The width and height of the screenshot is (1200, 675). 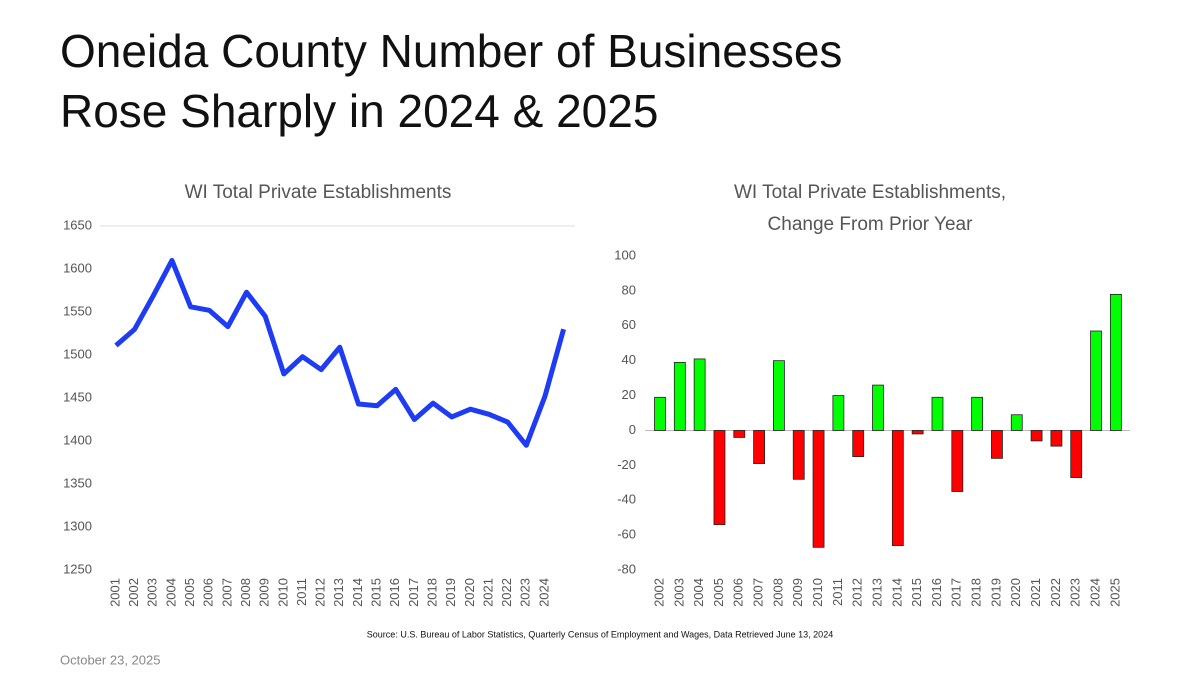 What do you see at coordinates (77, 224) in the screenshot?
I see `y-tick-label: 1650` at bounding box center [77, 224].